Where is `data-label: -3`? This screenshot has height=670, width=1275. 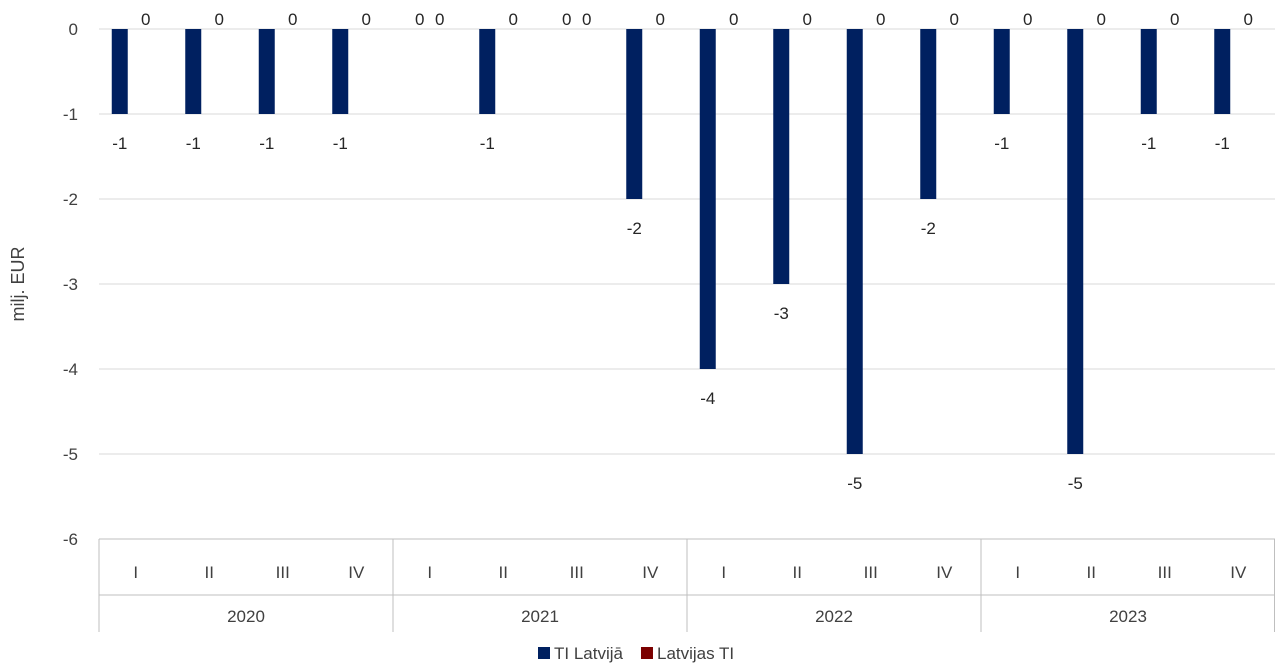 data-label: -3 is located at coordinates (781, 313).